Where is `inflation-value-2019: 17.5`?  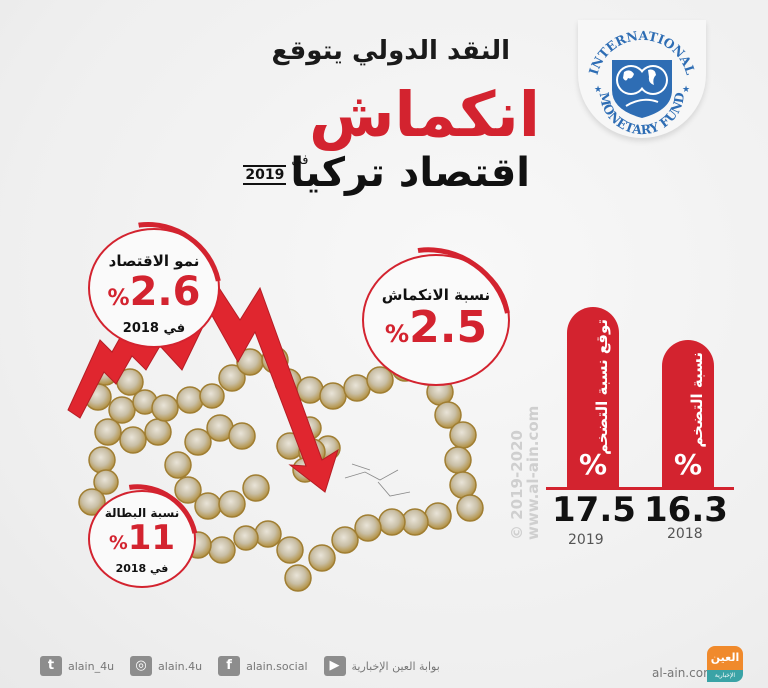 inflation-value-2019: 17.5 is located at coordinates (594, 510).